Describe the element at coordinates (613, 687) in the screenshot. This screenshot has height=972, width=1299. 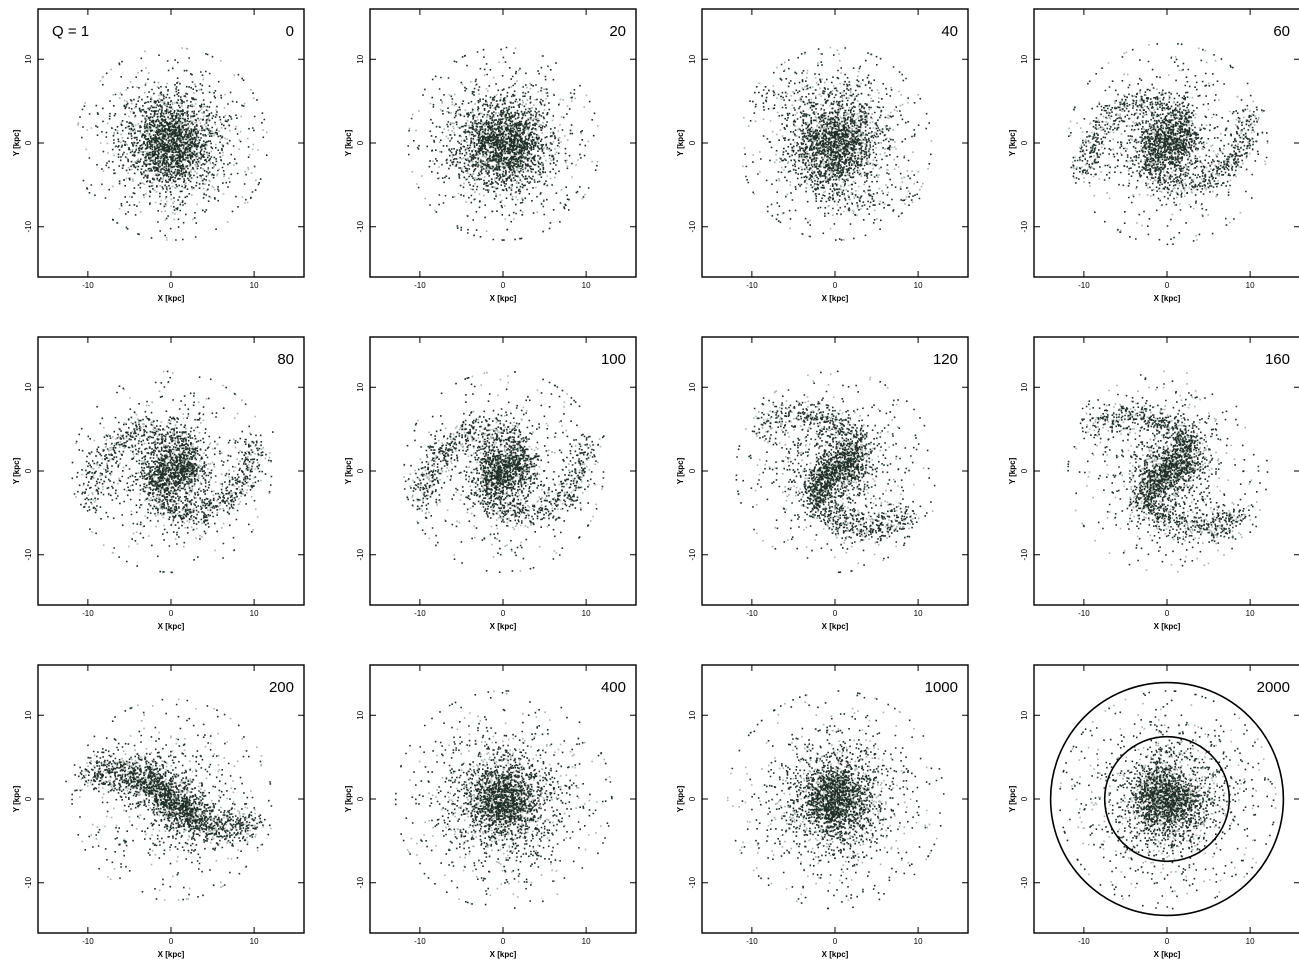
I see `panel-label: 400` at that location.